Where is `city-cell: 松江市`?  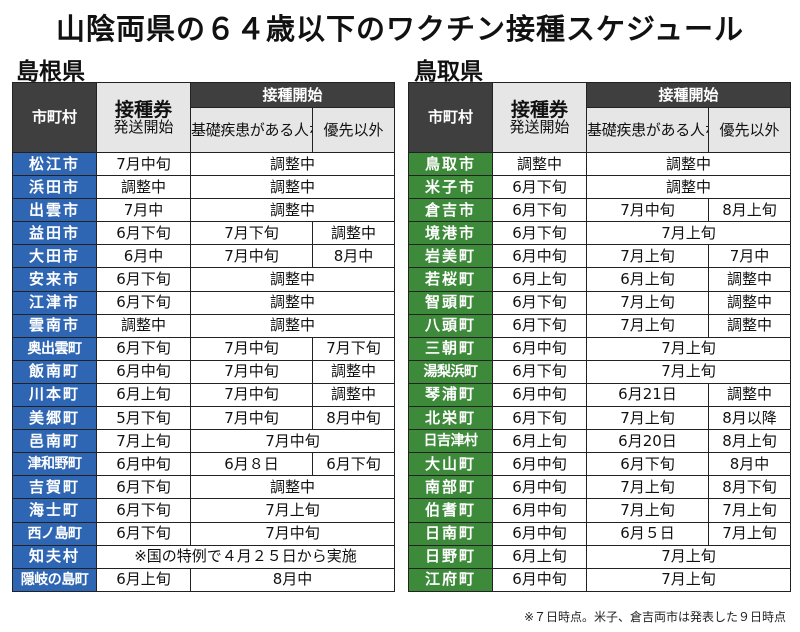 city-cell: 松江市 is located at coordinates (54, 164).